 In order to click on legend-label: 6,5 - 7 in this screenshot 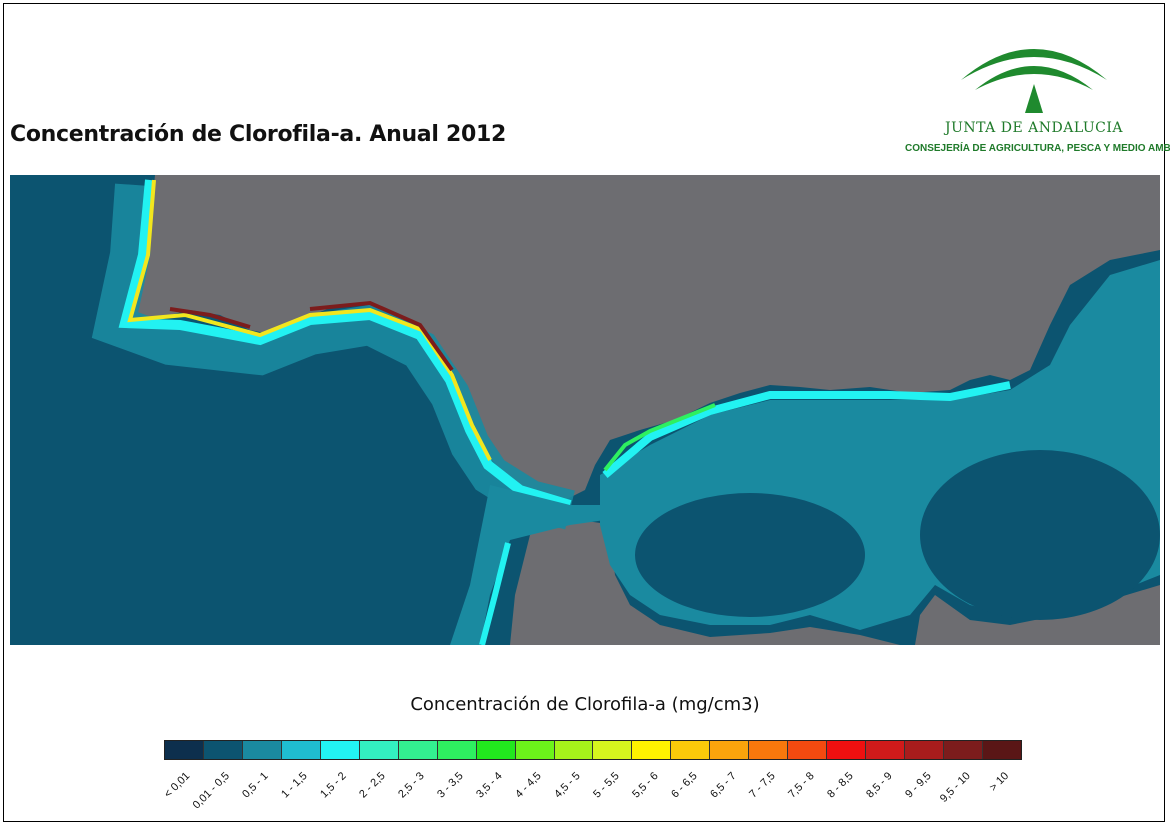, I will do `click(723, 785)`.